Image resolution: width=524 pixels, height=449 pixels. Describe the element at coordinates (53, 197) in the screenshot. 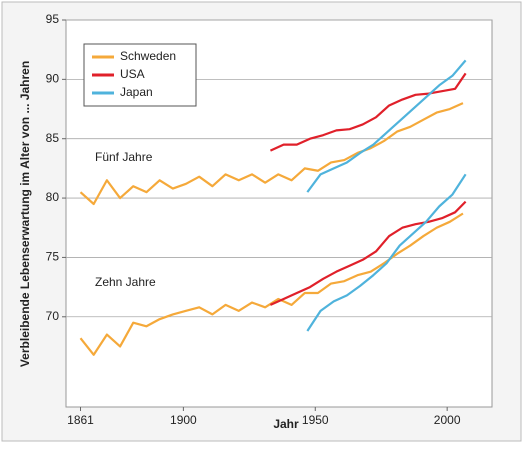

I see `y-tick-label: 80` at that location.